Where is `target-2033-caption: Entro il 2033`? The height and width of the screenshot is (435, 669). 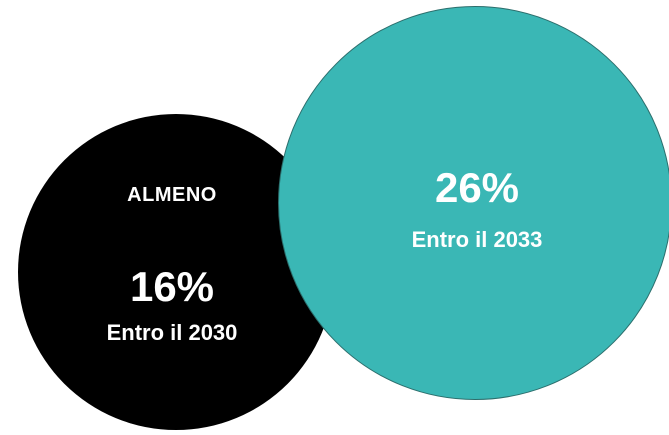 target-2033-caption: Entro il 2033 is located at coordinates (477, 239).